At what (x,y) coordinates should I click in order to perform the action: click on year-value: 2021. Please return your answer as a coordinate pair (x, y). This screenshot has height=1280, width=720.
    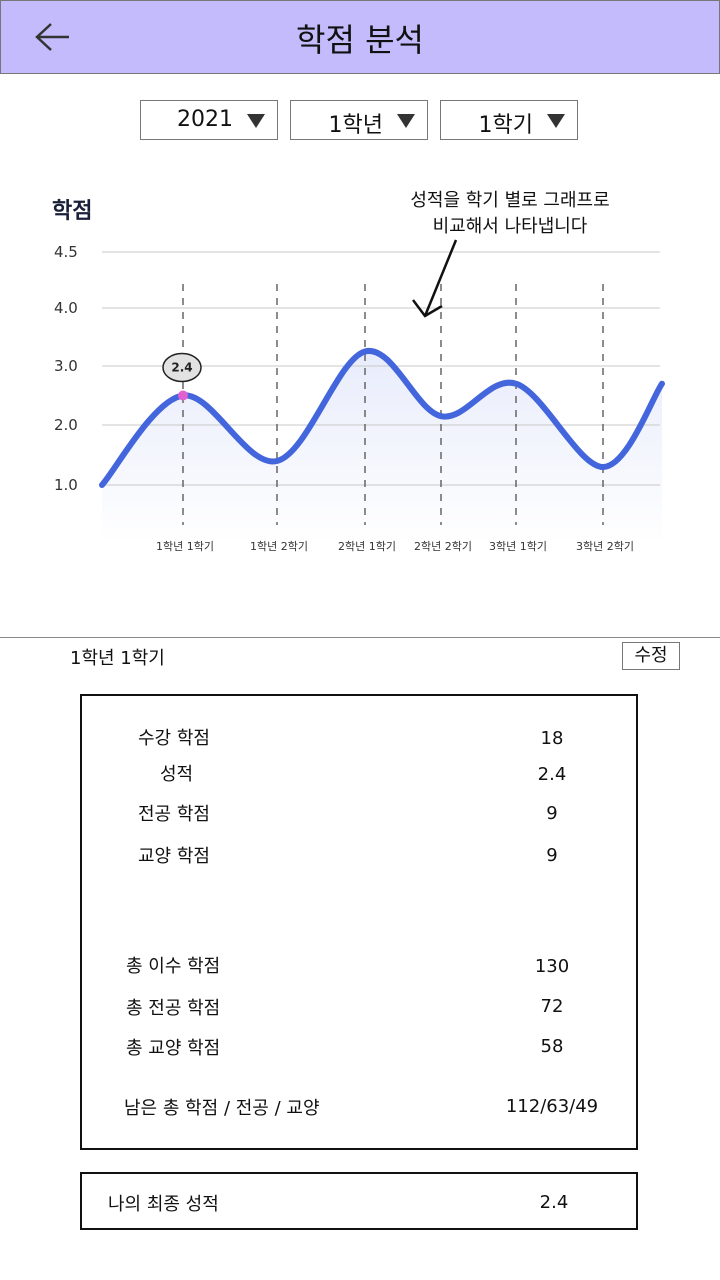
    Looking at the image, I should click on (205, 119).